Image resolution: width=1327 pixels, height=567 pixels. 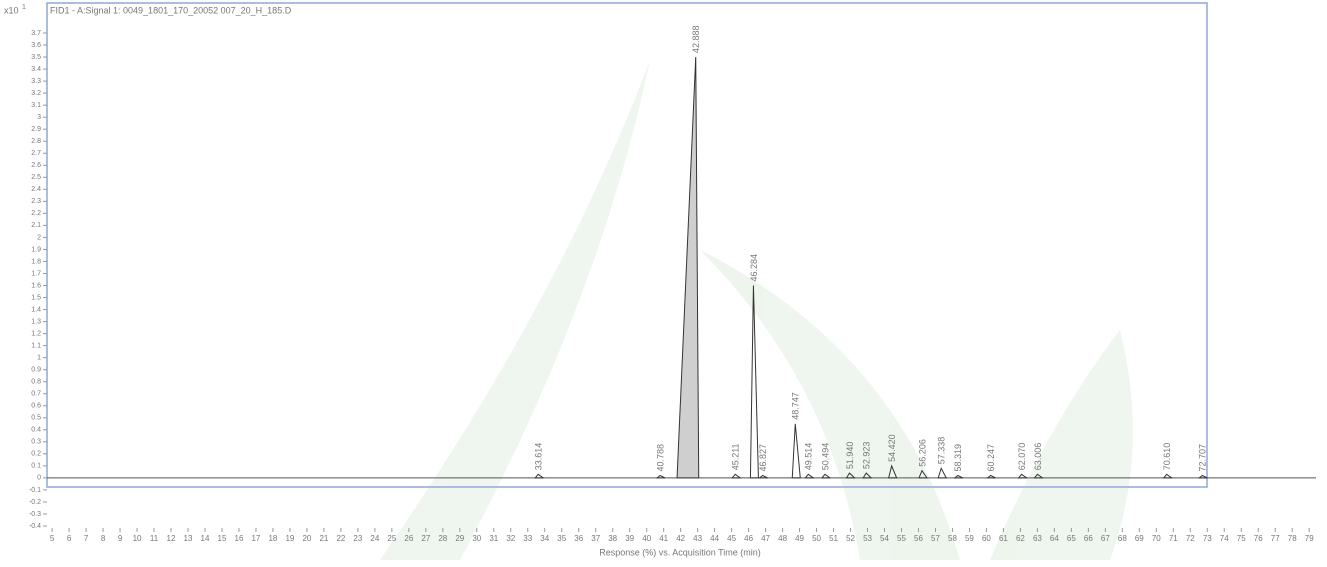 What do you see at coordinates (754, 268) in the screenshot?
I see `peak-label: 46.284` at bounding box center [754, 268].